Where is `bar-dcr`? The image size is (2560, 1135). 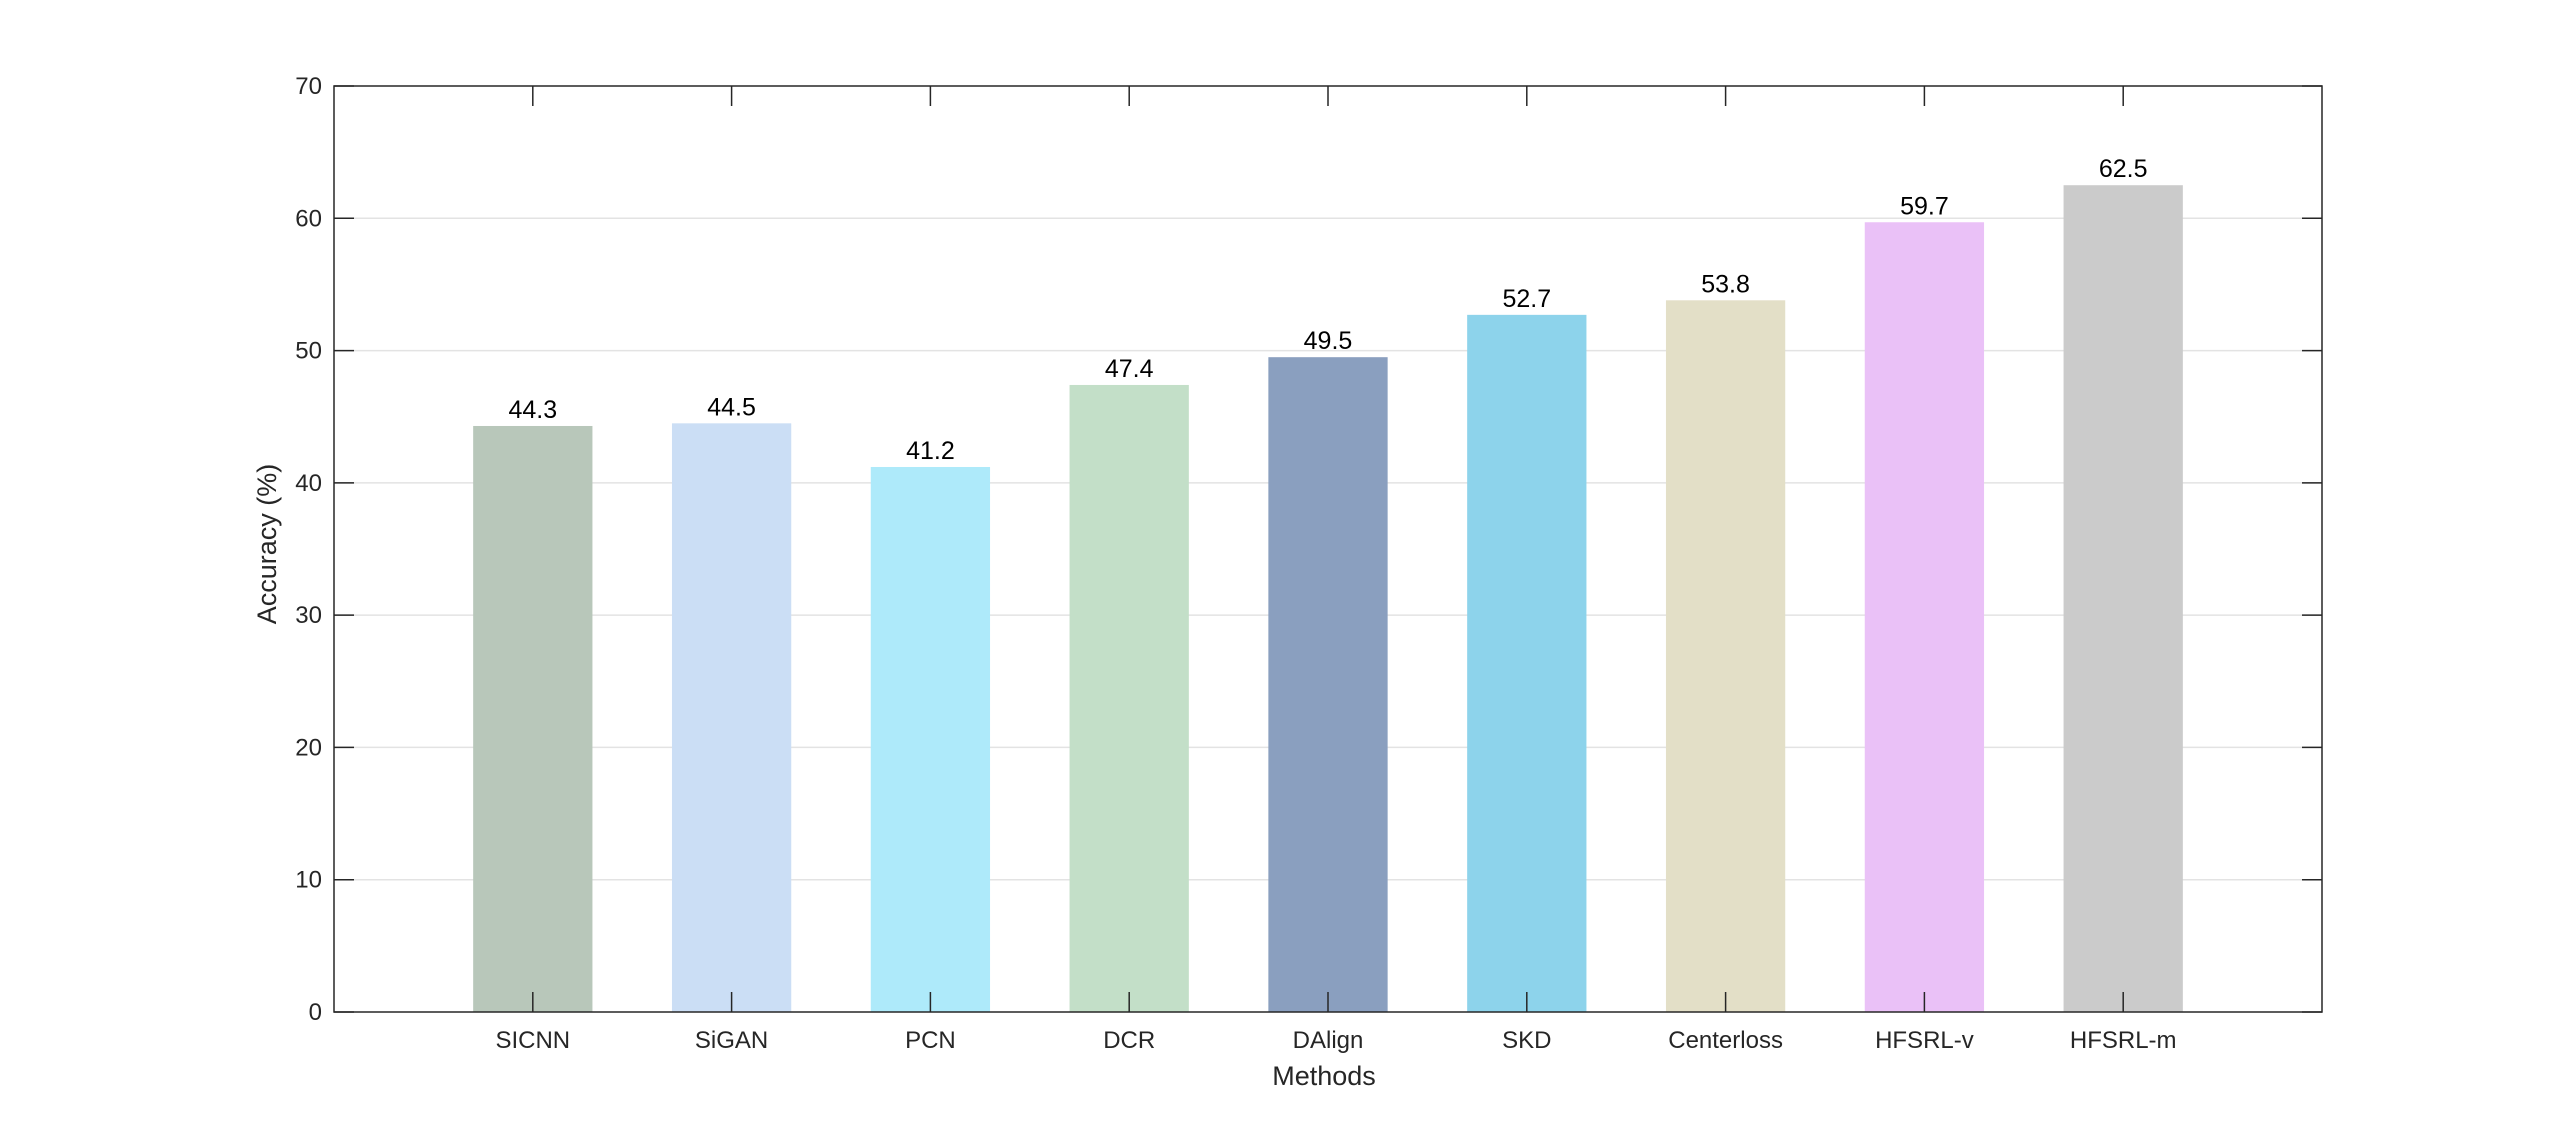 bar-dcr is located at coordinates (1129, 698).